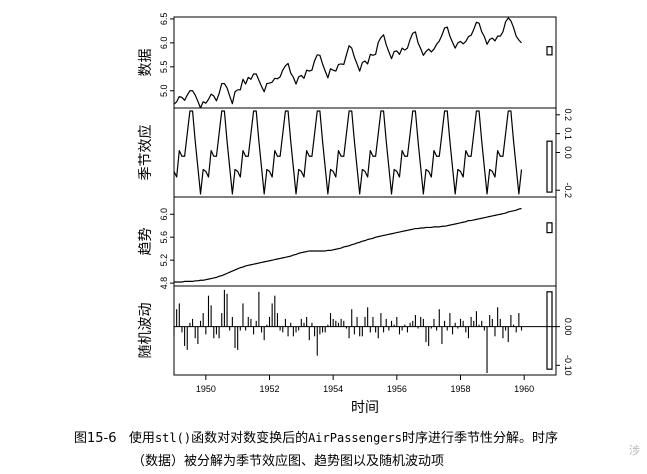  Describe the element at coordinates (288, 461) in the screenshot. I see `caption-line2: （数据）被分解为季节效应图、趋势图以及随机波动项` at that location.